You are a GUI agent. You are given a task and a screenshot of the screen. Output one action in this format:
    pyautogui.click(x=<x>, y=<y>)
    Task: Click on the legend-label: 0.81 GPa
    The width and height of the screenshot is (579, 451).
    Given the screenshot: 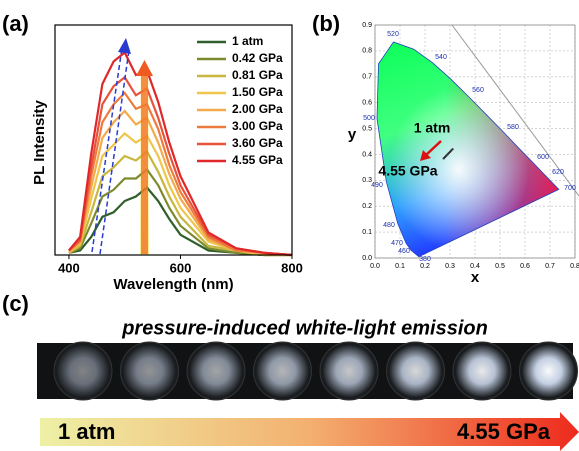 What is the action you would take?
    pyautogui.click(x=257, y=75)
    